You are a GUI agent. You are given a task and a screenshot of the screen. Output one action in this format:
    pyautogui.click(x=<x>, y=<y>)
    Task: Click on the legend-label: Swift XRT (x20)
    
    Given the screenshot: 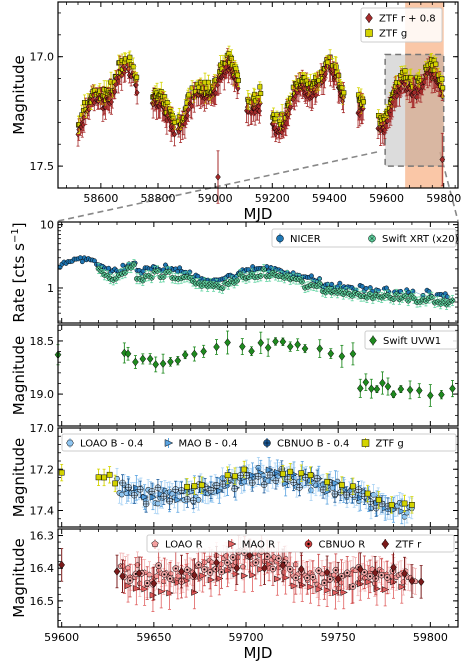 What is the action you would take?
    pyautogui.click(x=420, y=239)
    